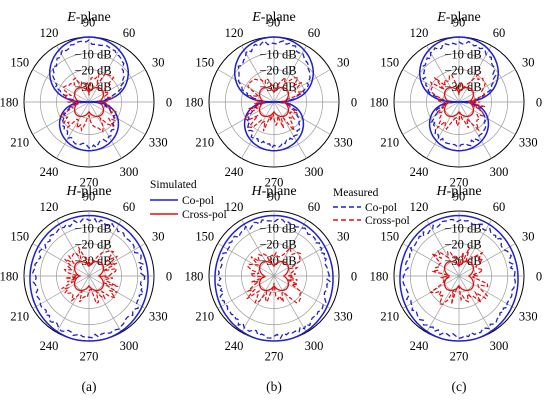 Image resolution: width=550 pixels, height=401 pixels. What do you see at coordinates (274, 386) in the screenshot?
I see `subfigure-label-b: (b)` at bounding box center [274, 386].